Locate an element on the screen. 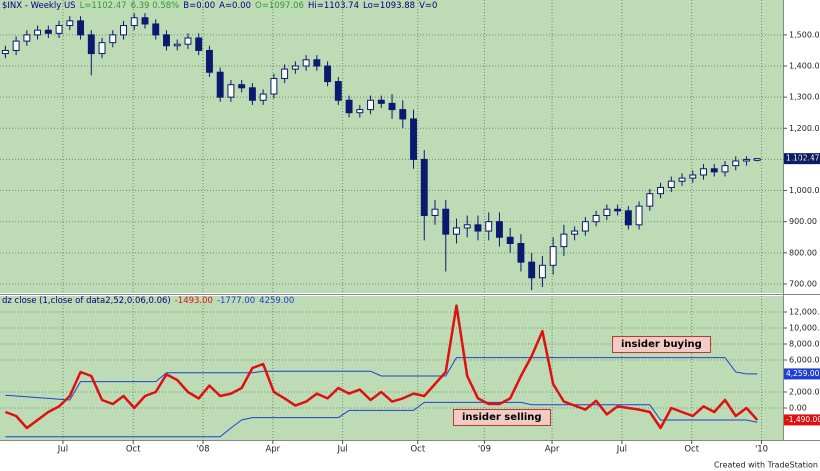 This screenshot has height=471, width=820. header-text: V=0 is located at coordinates (428, 6).